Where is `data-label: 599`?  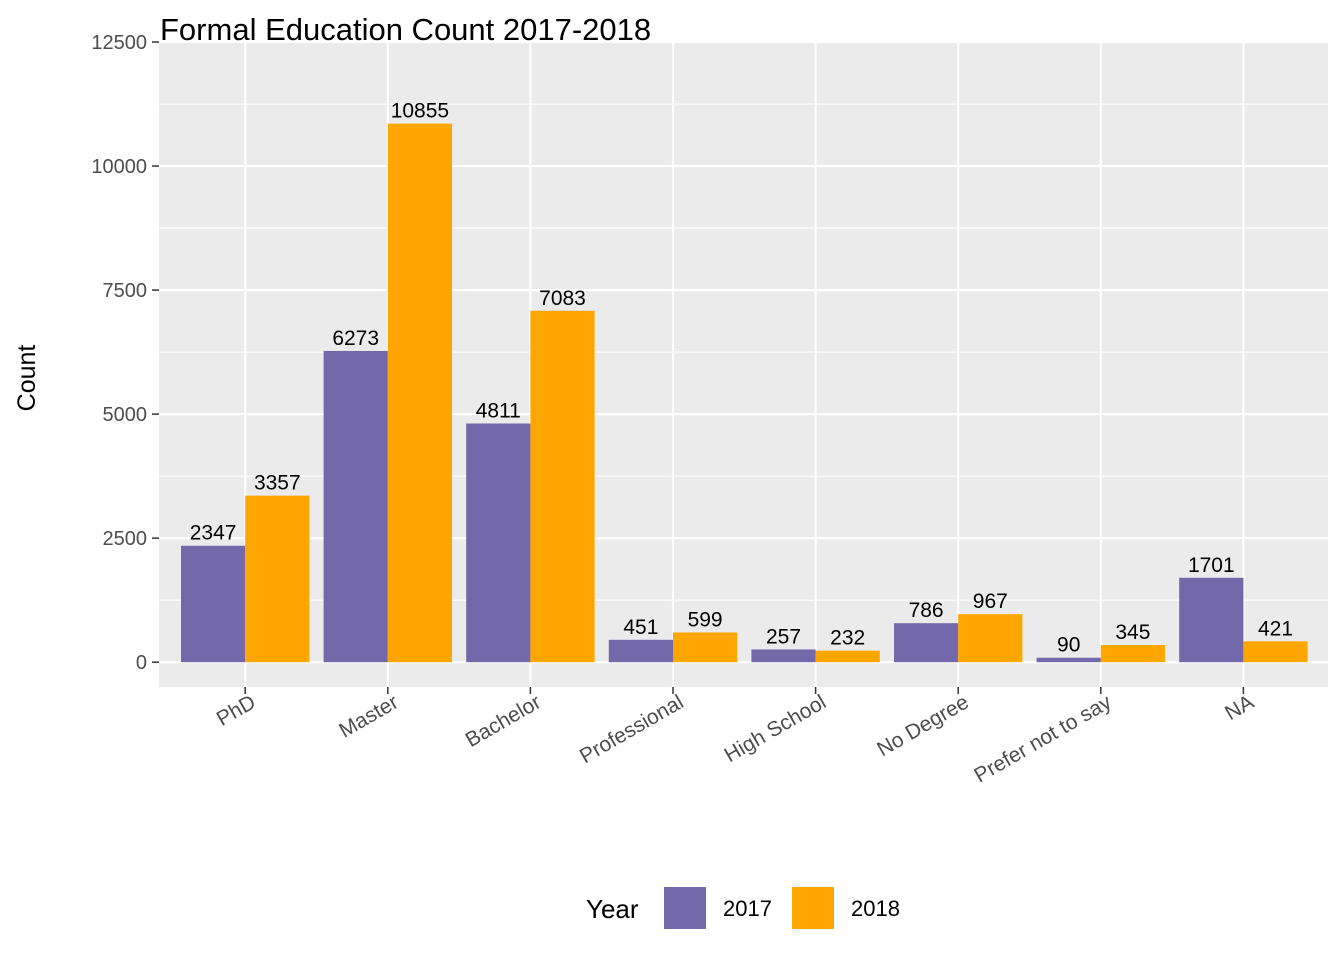 data-label: 599 is located at coordinates (705, 619).